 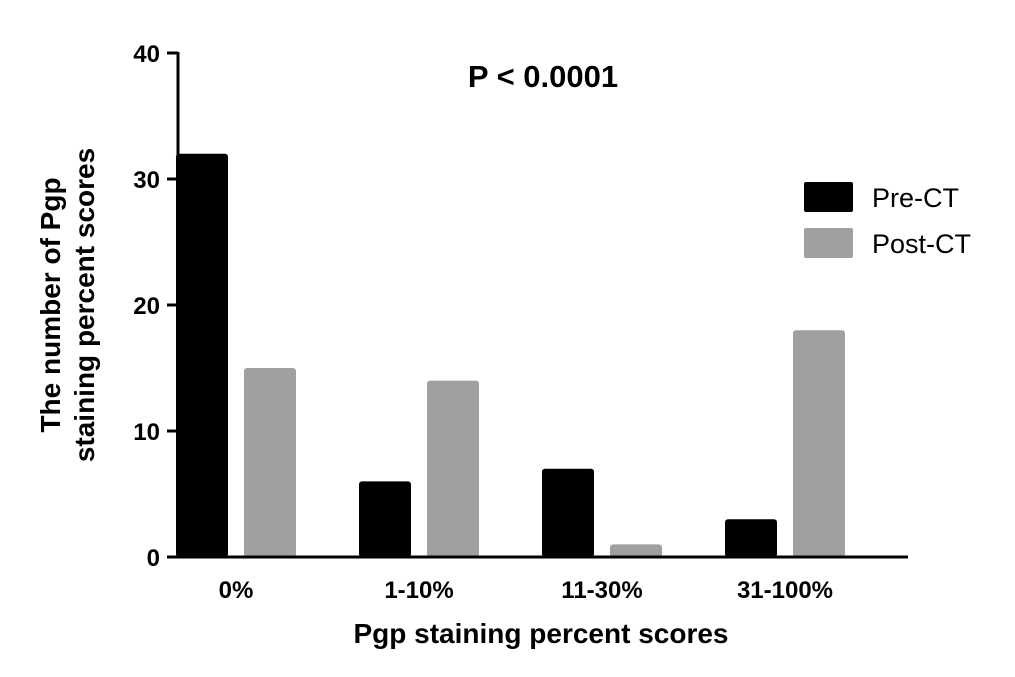 What do you see at coordinates (202, 355) in the screenshot?
I see `bar-pre-ct-0pct` at bounding box center [202, 355].